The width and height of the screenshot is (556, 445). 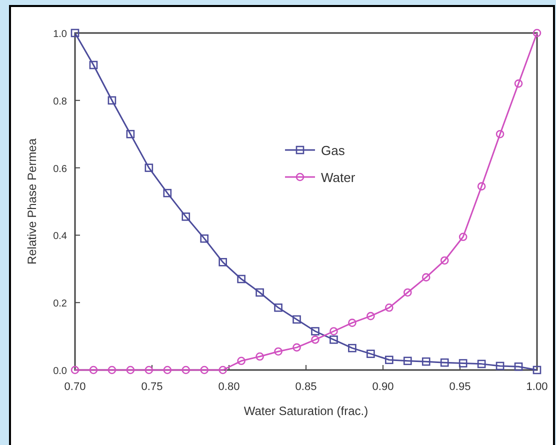 What do you see at coordinates (306, 411) in the screenshot?
I see `x-axis-title: Water Saturation (frac.)` at bounding box center [306, 411].